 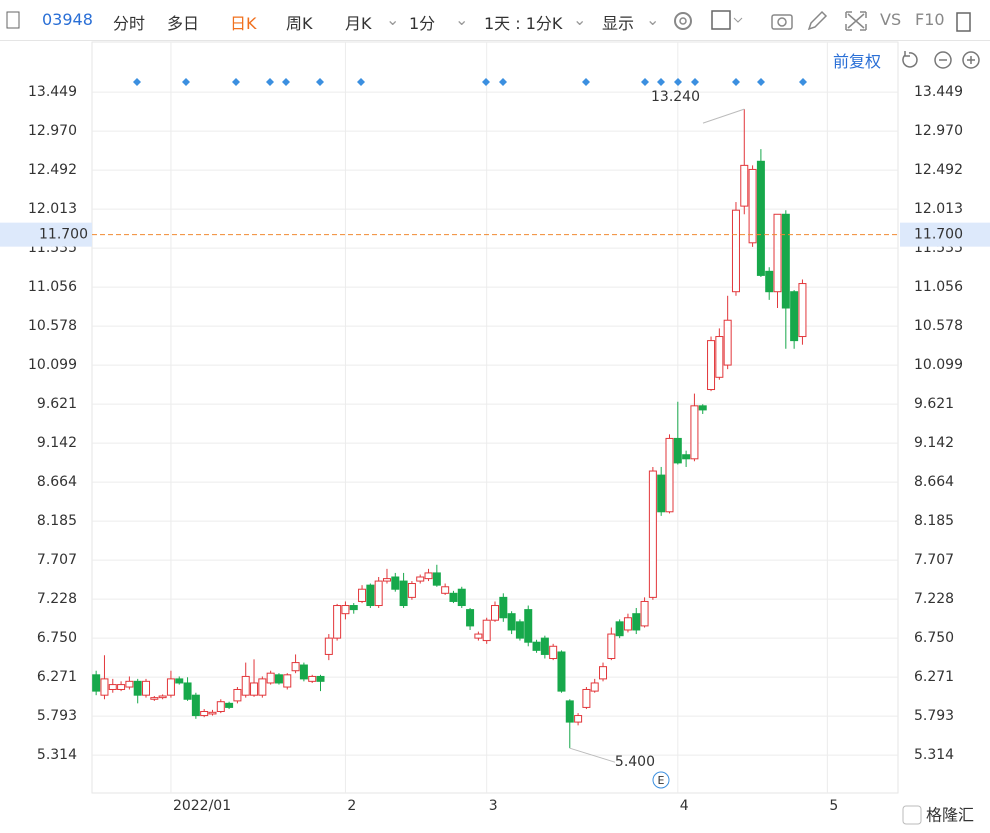 What do you see at coordinates (618, 23) in the screenshot?
I see `display: 显示` at bounding box center [618, 23].